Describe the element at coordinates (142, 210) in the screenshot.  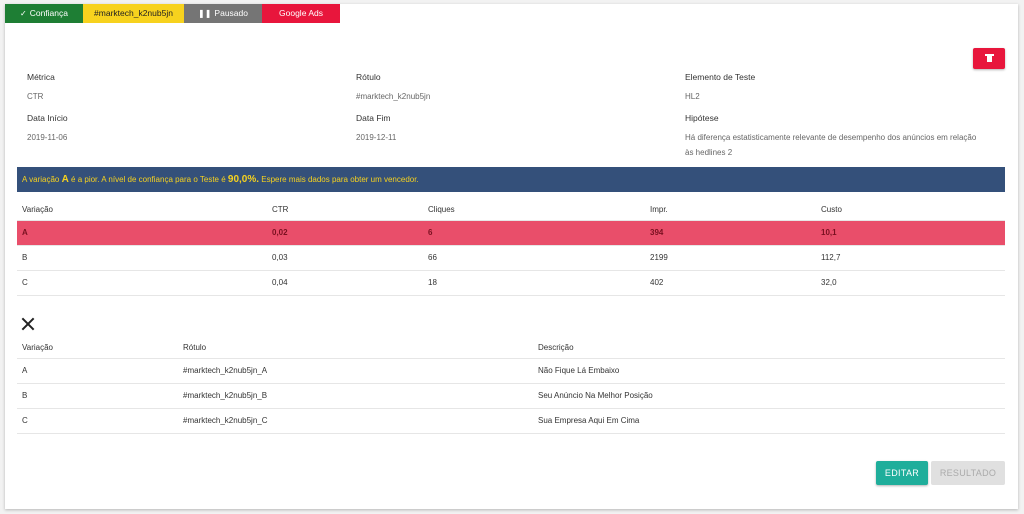
I see `results-header-cell: Variação` at that location.